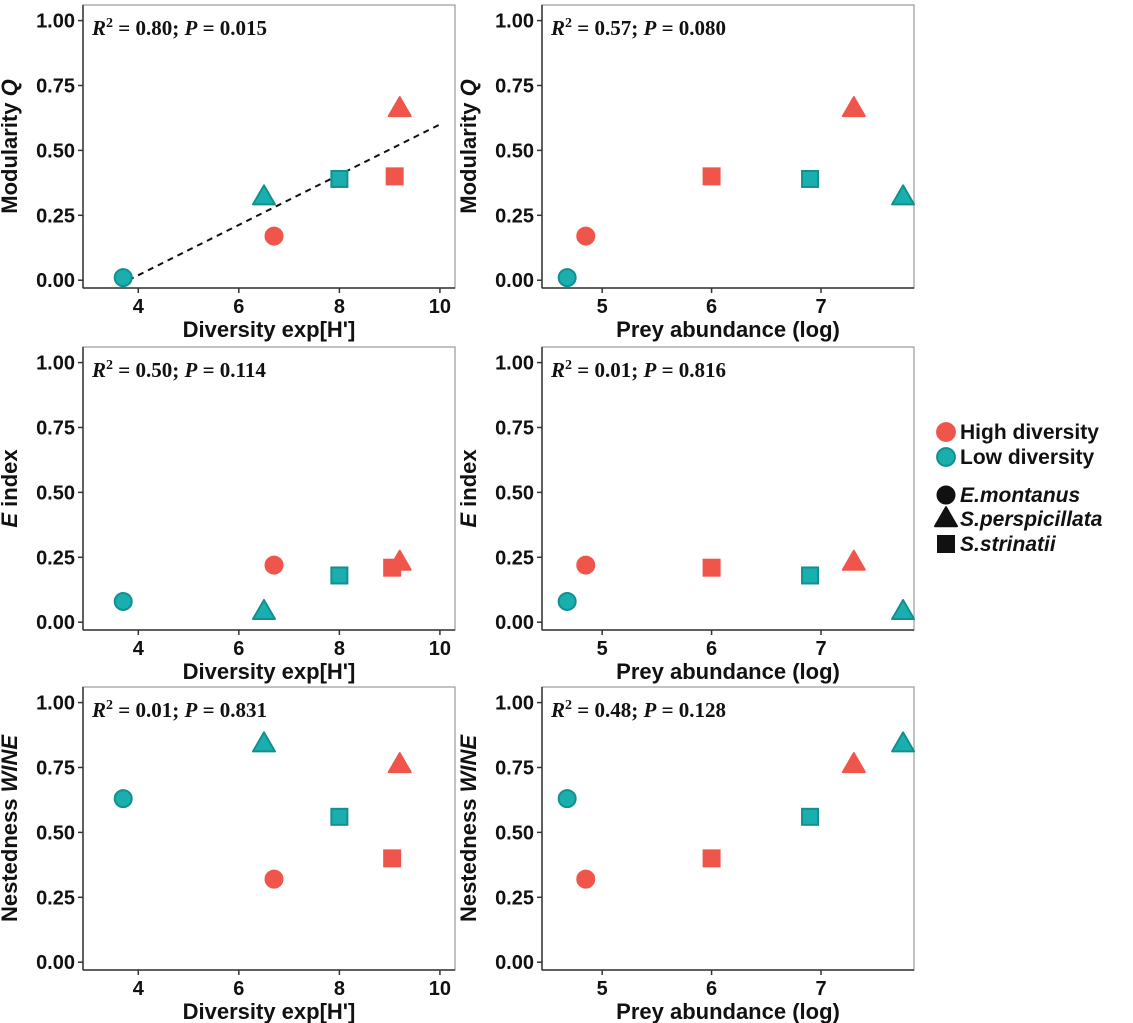 This screenshot has height=1023, width=1133. Describe the element at coordinates (1020, 495) in the screenshot. I see `legend-label-circle: E.montanus` at that location.